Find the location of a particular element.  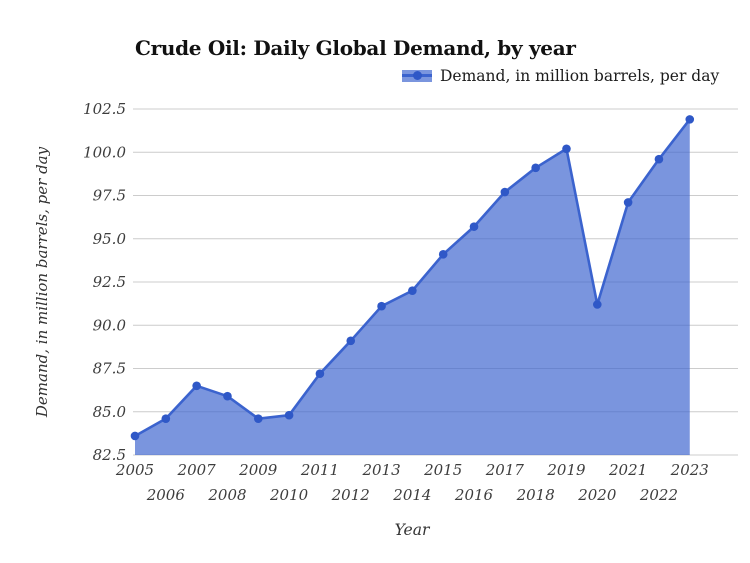

x-tick-label: 2017 is located at coordinates (505, 470).